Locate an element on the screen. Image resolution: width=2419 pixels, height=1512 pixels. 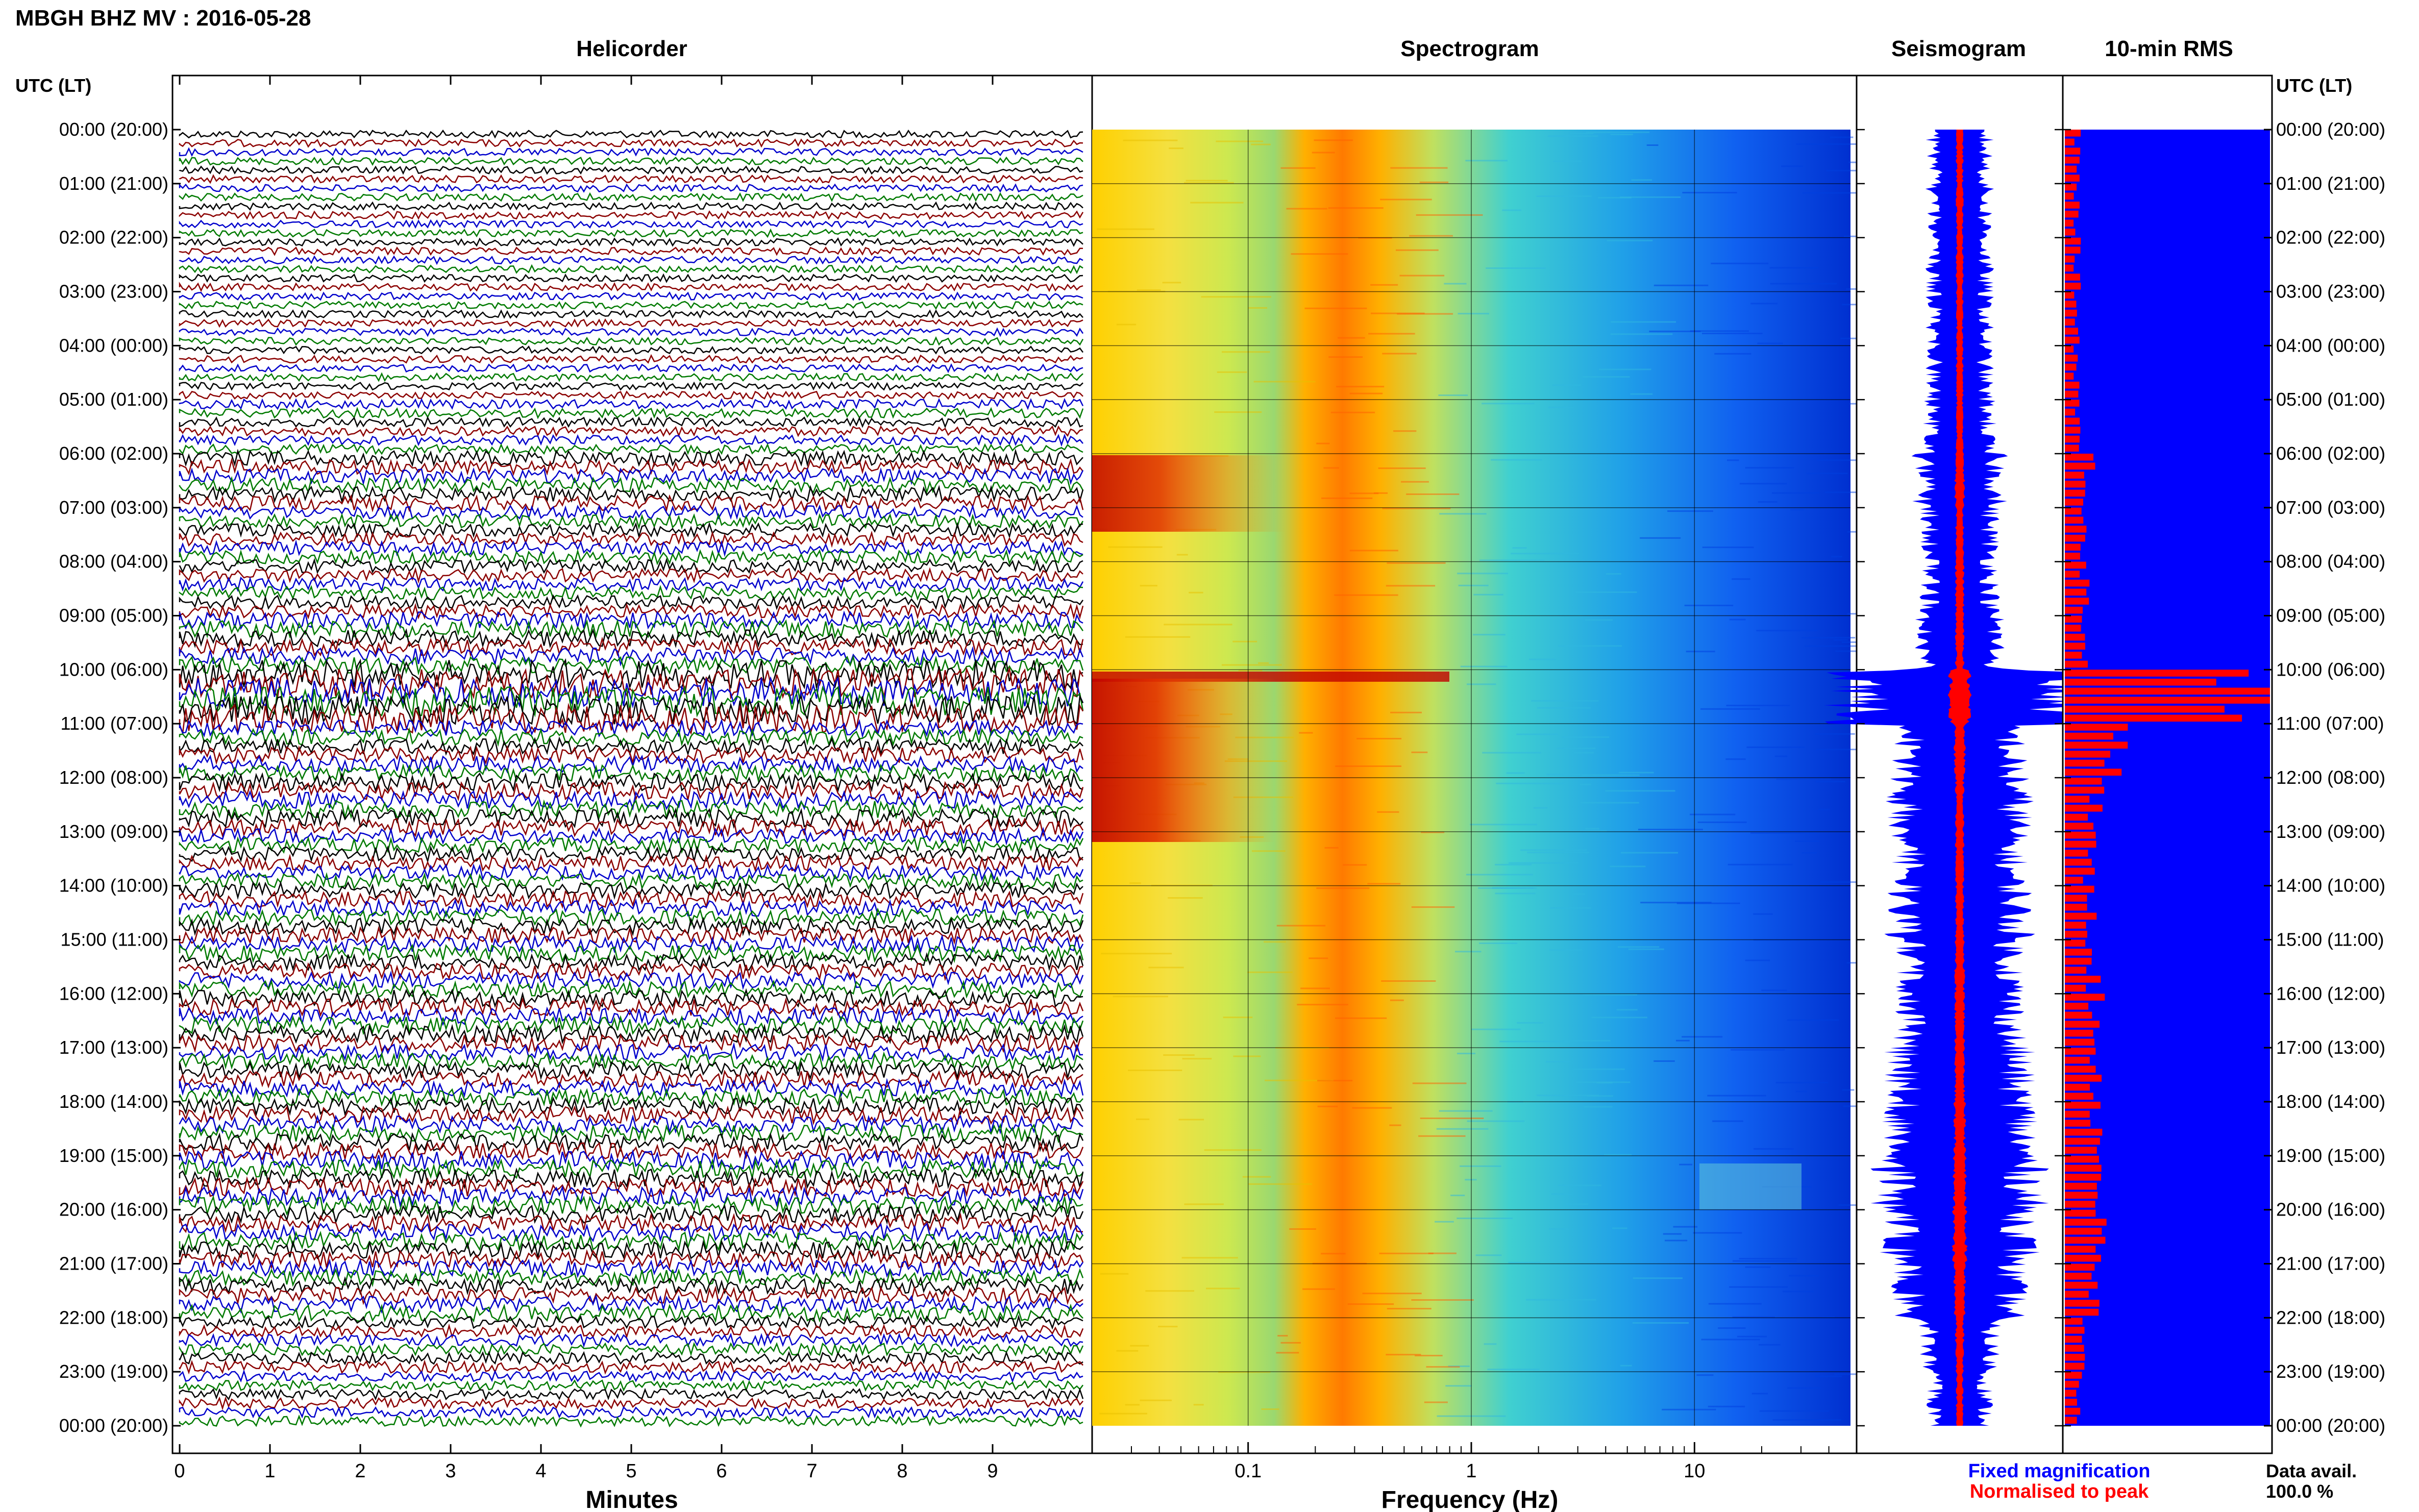
helicorder-x-label: Minutes is located at coordinates (631, 1499).